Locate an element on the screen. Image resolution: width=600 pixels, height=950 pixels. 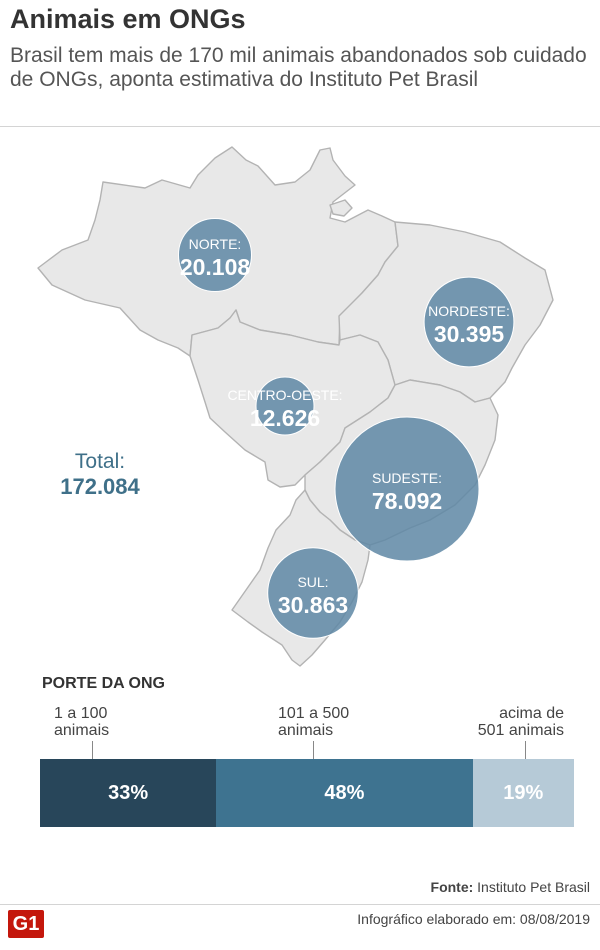
bar-segment-label-2: 48% is located at coordinates (344, 792).